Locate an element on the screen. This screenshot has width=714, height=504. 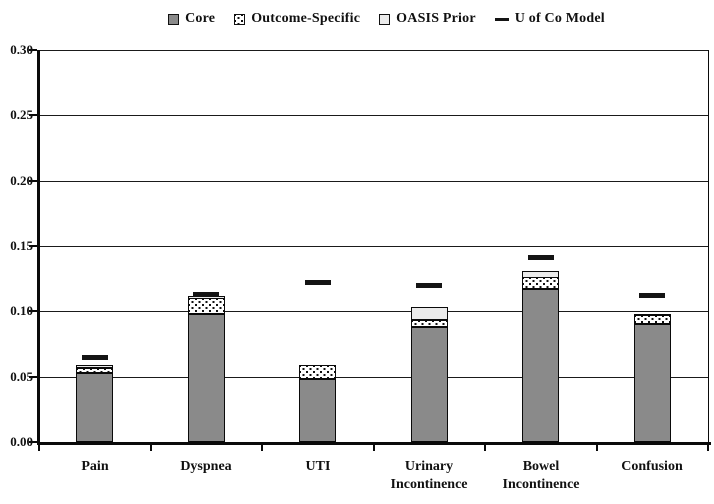
x-category-label: Bowel Incontinence is located at coordinates (541, 476).